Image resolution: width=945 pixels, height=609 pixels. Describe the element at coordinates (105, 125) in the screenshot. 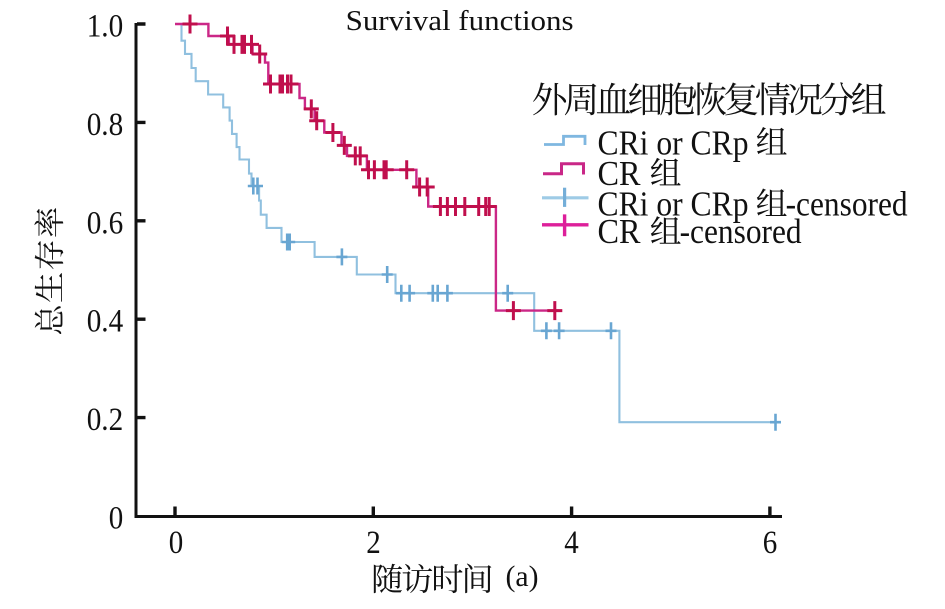

I see `svg-text: 0.8` at that location.